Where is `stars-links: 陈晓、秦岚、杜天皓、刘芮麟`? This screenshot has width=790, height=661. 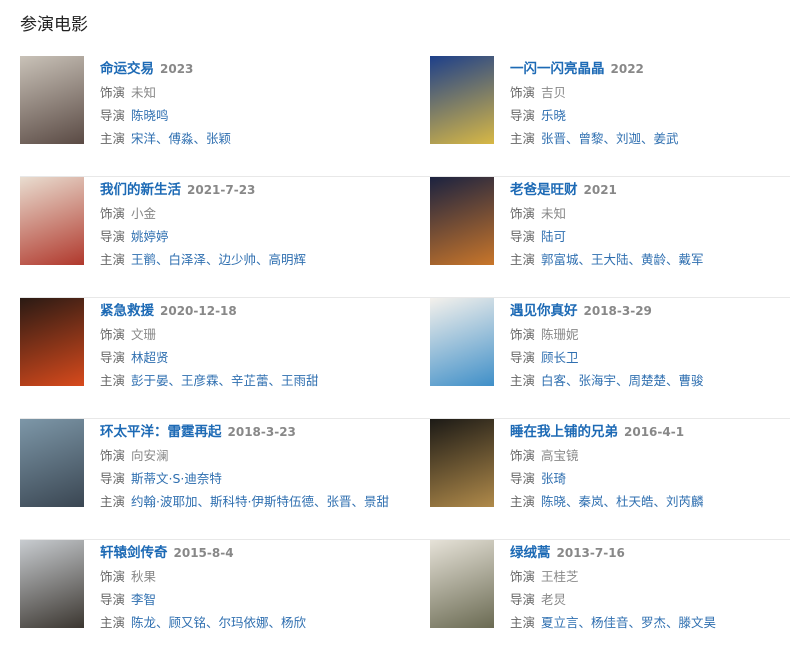
stars-links: 陈晓、秦岚、杜天皓、刘芮麟 is located at coordinates (622, 501).